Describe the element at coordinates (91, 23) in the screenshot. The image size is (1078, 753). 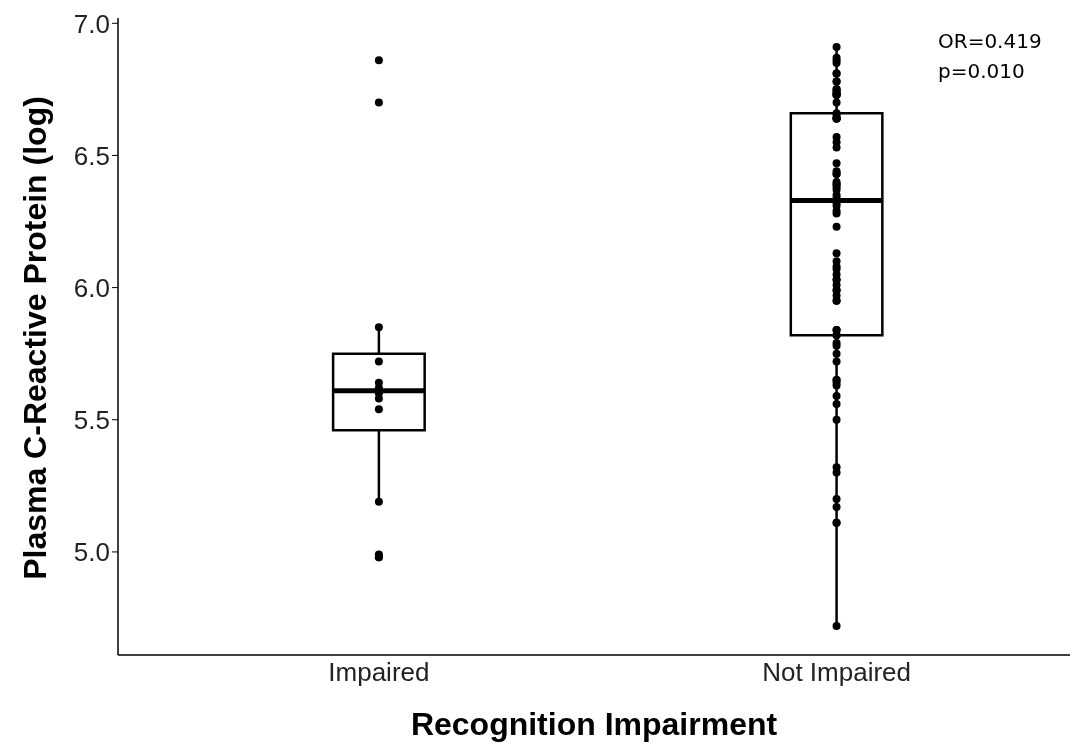
I see `y-tick-label: 7.0` at that location.